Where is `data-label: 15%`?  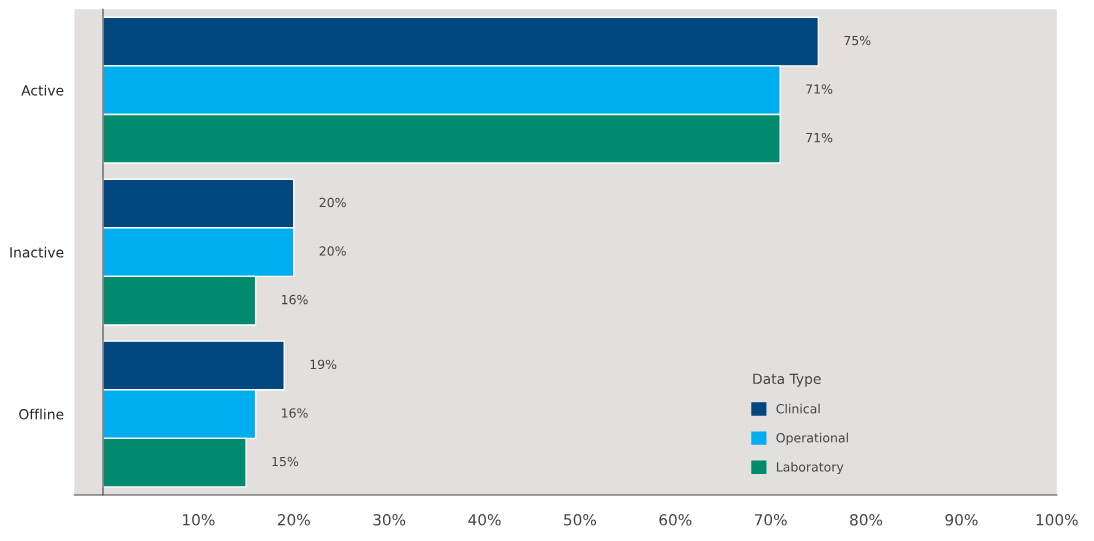
data-label: 15% is located at coordinates (285, 461).